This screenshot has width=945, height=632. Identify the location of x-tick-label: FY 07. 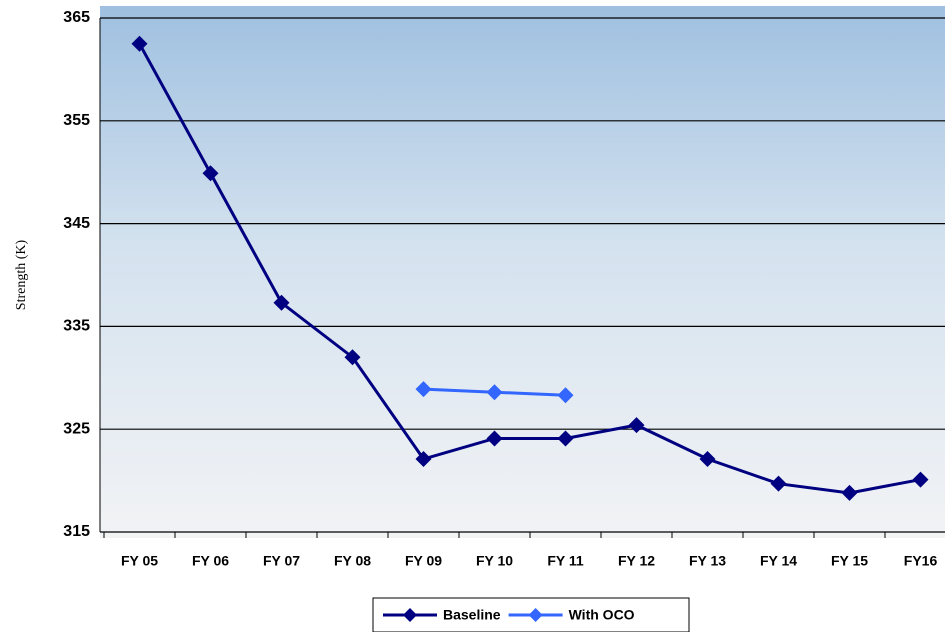
(281, 561).